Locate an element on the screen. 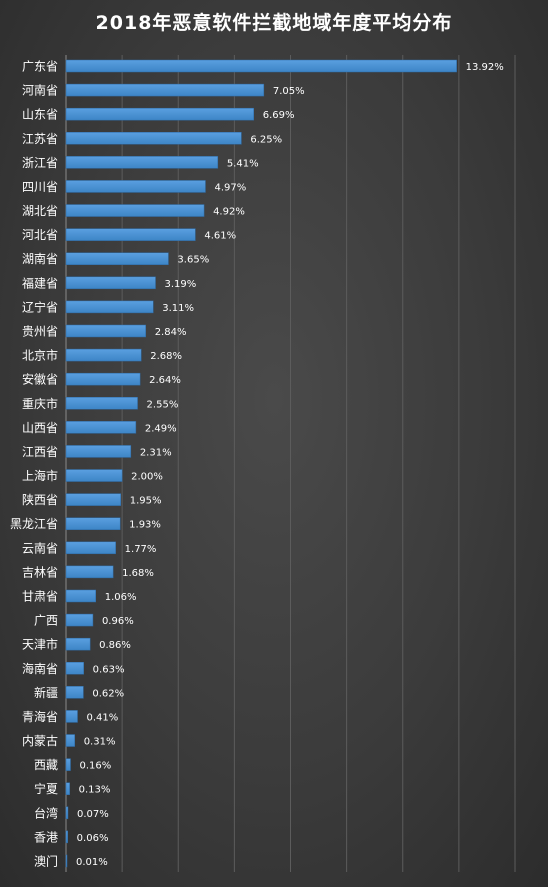 This screenshot has height=887, width=548. category-label: 河北省 is located at coordinates (40, 235).